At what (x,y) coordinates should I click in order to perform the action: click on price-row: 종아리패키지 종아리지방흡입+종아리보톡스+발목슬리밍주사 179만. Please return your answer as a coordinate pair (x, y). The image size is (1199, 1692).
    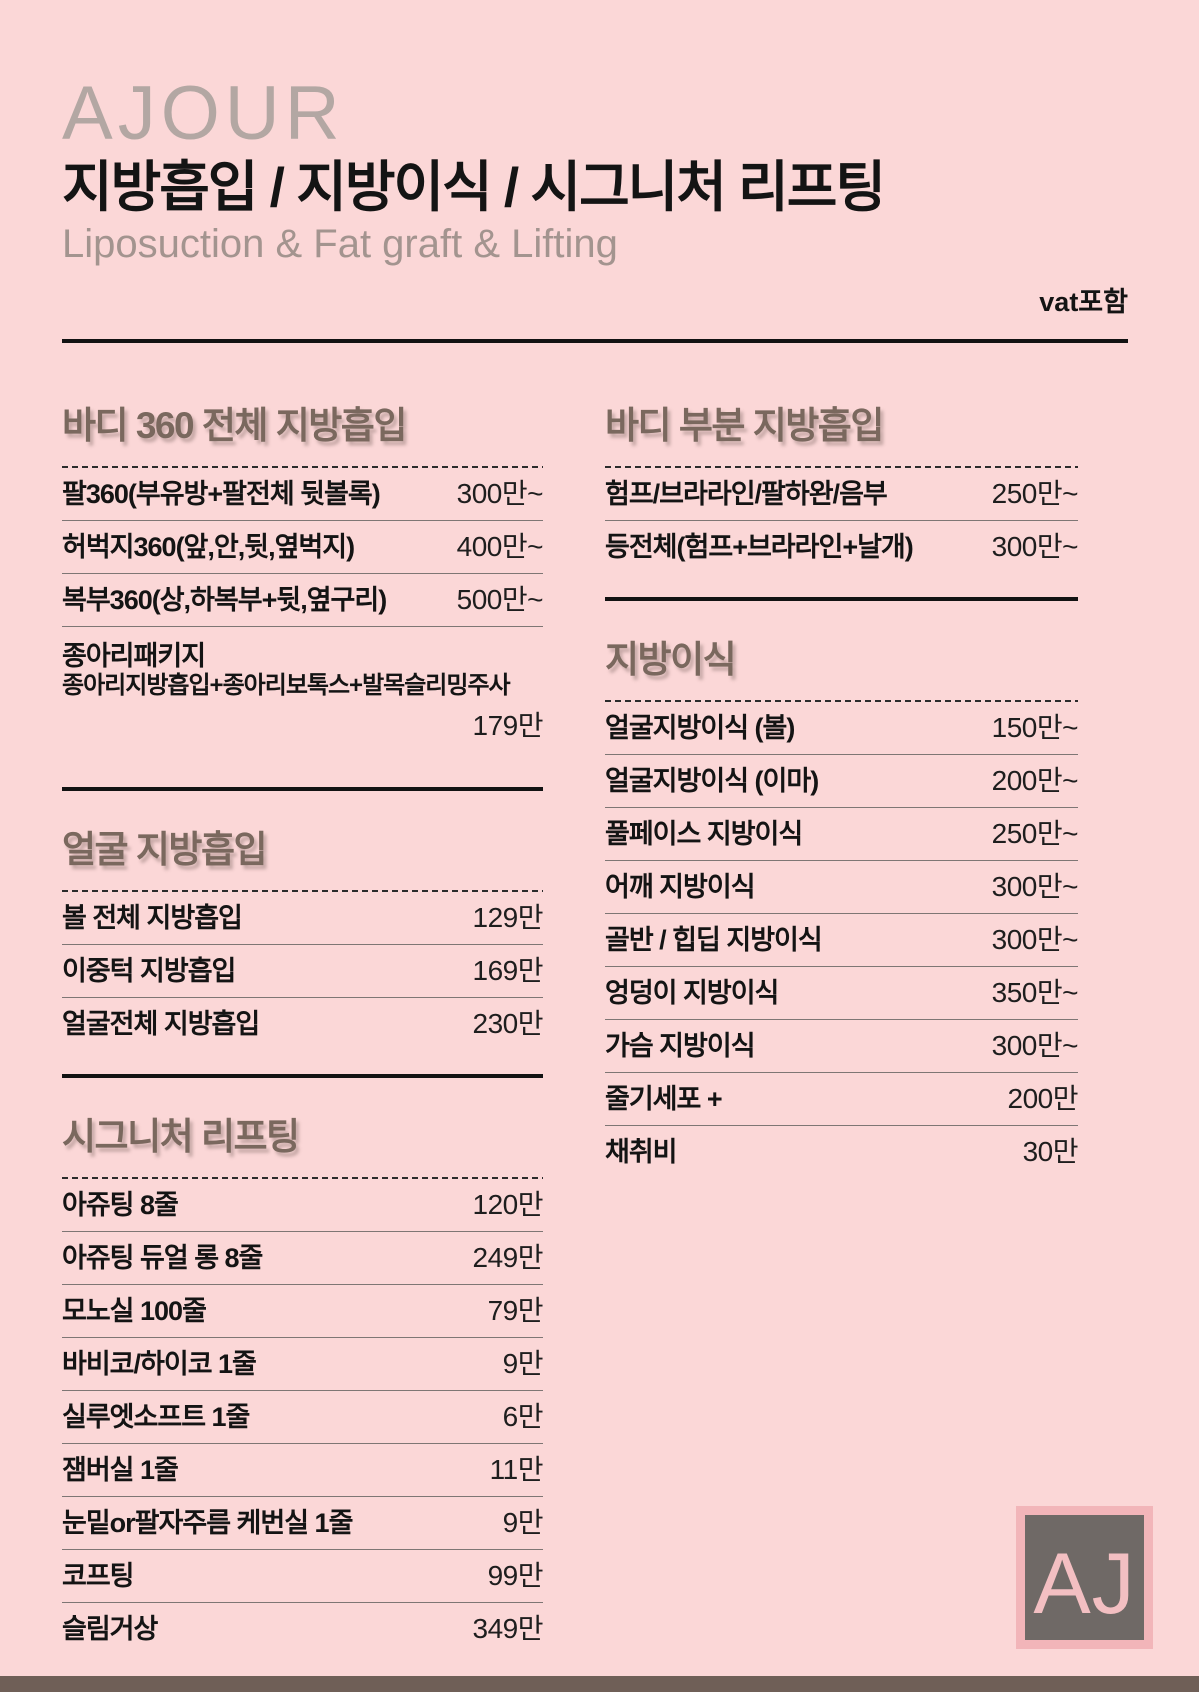
    Looking at the image, I should click on (303, 694).